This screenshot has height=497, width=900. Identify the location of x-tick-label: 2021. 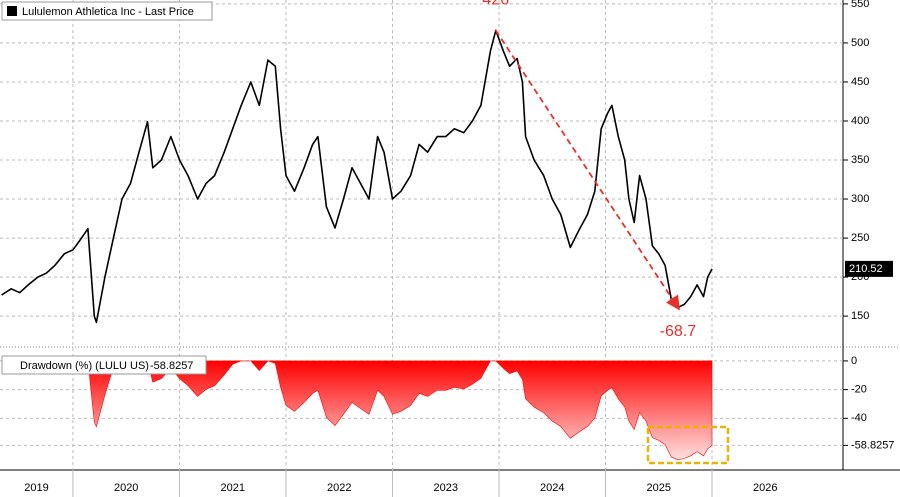
(232, 488).